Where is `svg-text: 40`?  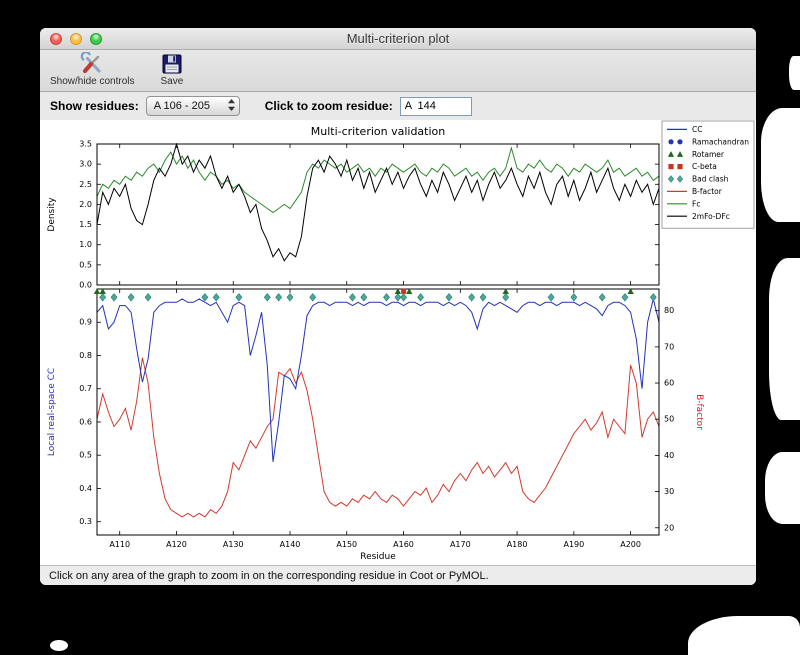
svg-text: 40 is located at coordinates (669, 455).